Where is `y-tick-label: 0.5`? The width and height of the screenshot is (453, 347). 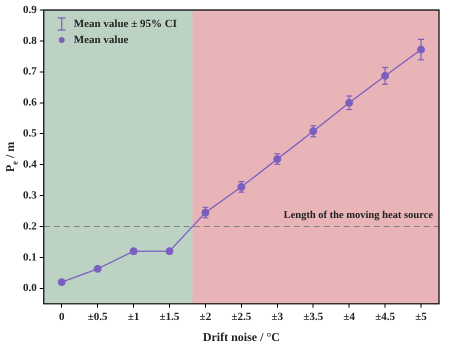
y-tick-label: 0.5 is located at coordinates (30, 134).